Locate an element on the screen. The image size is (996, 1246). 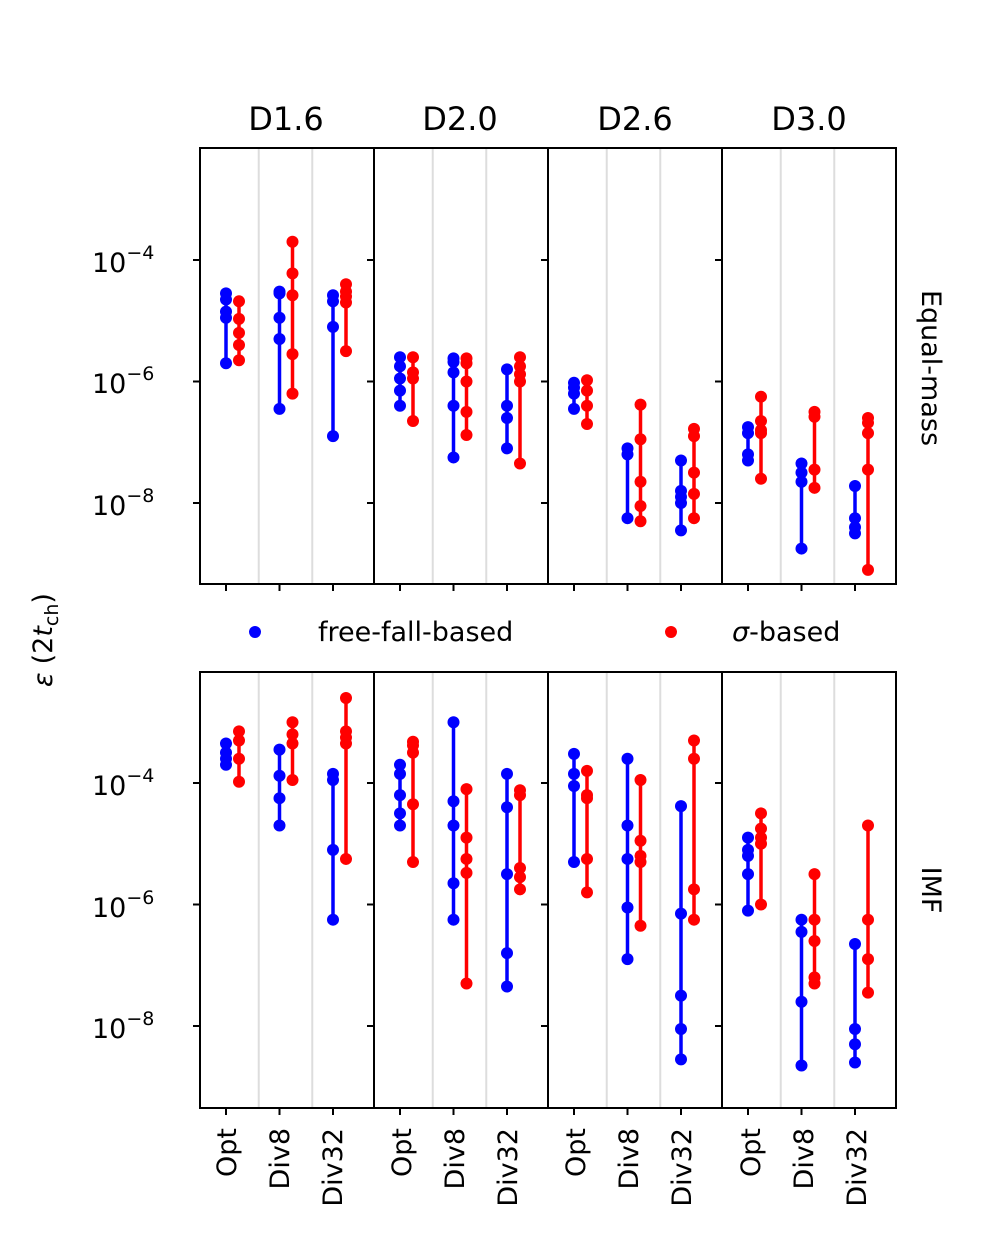
xtick-label-d3-0-div32: Div32 is located at coordinates (857, 1167).